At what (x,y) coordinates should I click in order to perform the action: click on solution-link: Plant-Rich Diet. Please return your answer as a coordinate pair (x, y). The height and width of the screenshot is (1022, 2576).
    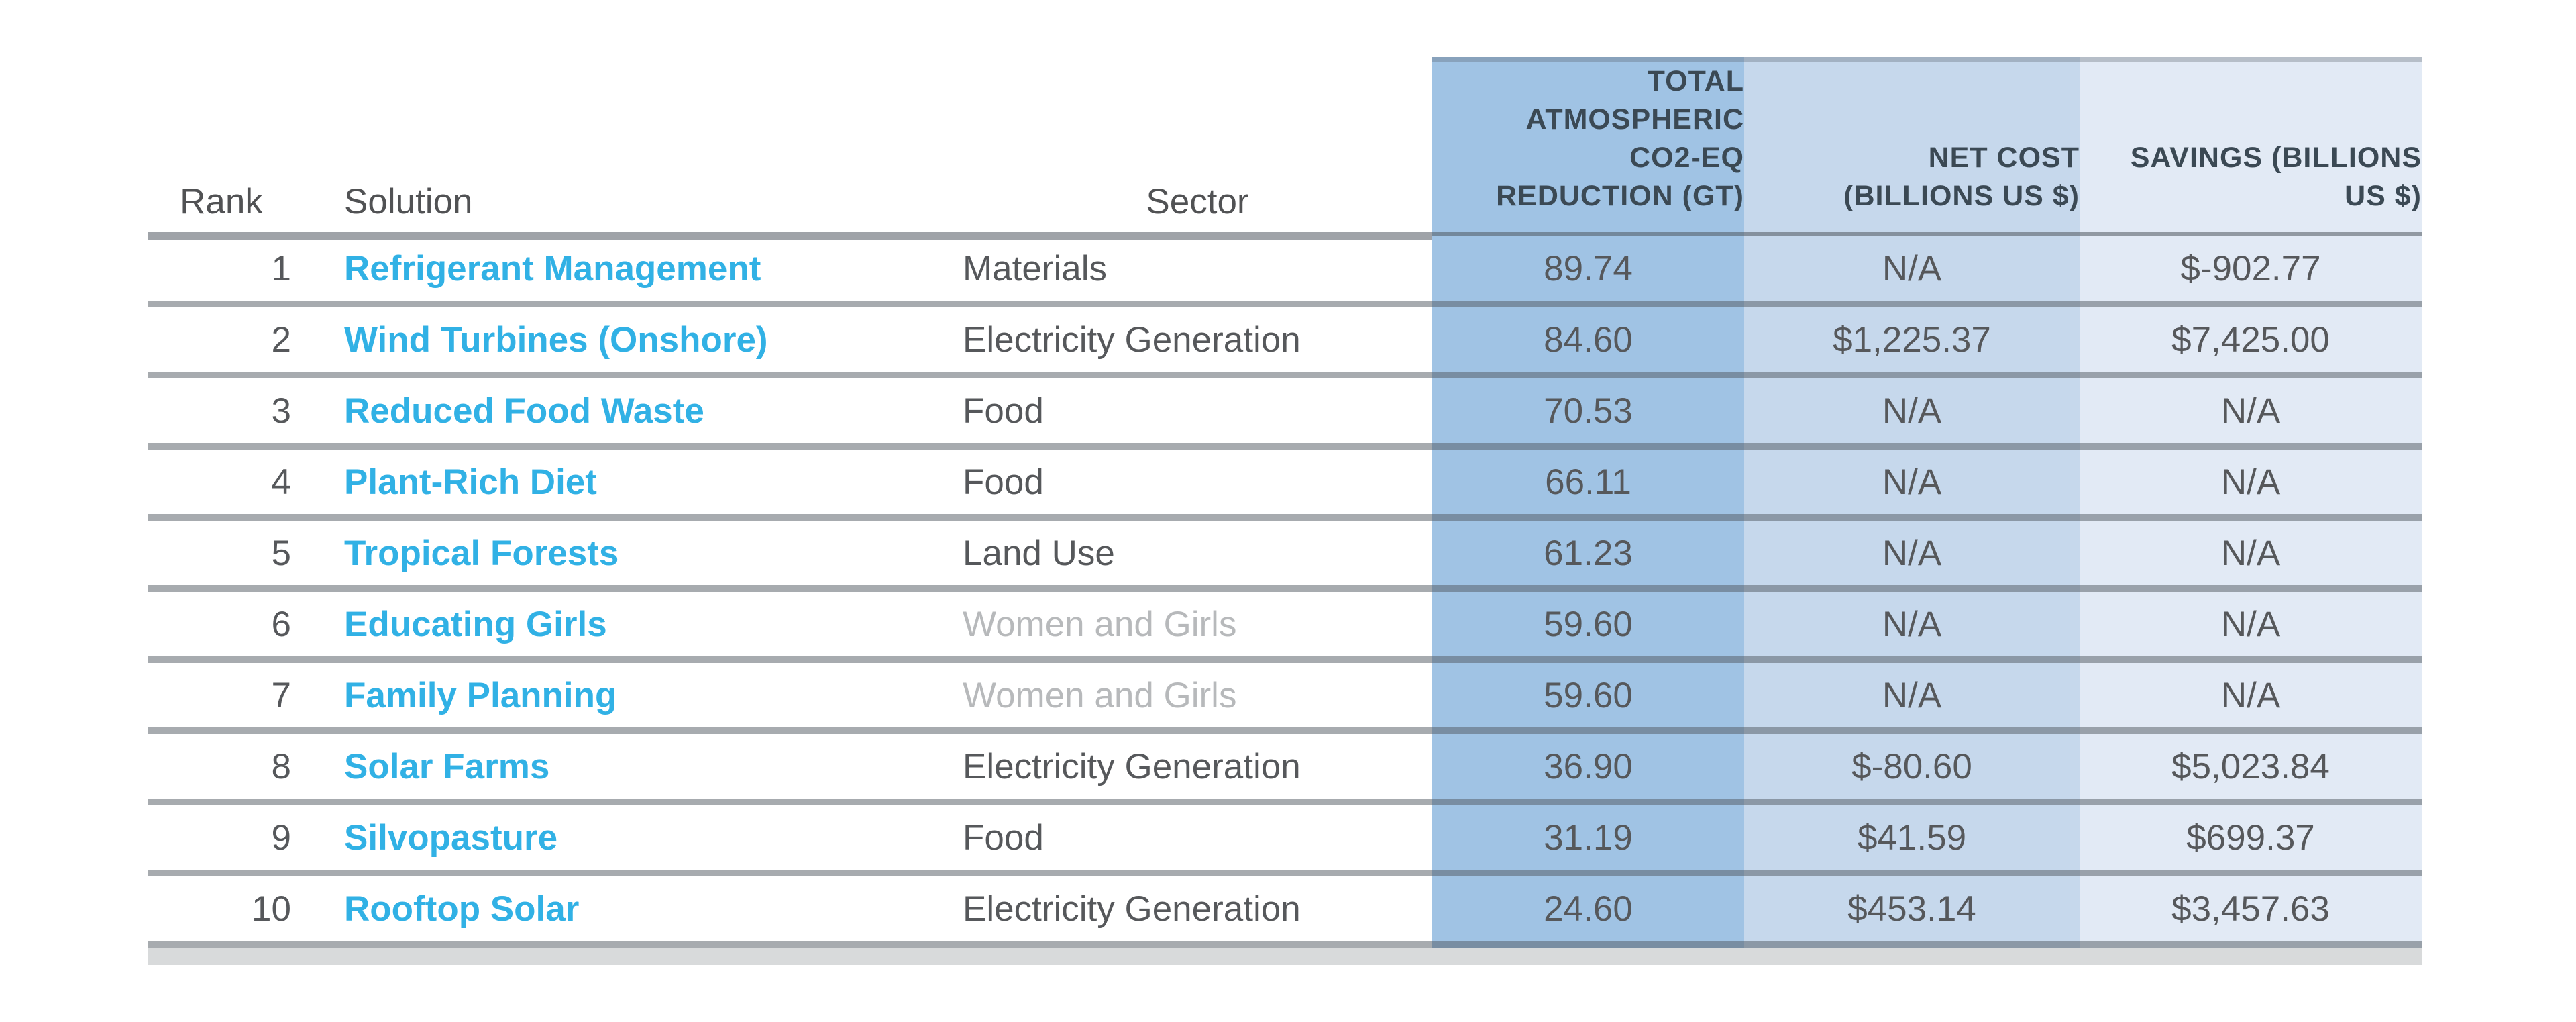
    Looking at the image, I should click on (470, 482).